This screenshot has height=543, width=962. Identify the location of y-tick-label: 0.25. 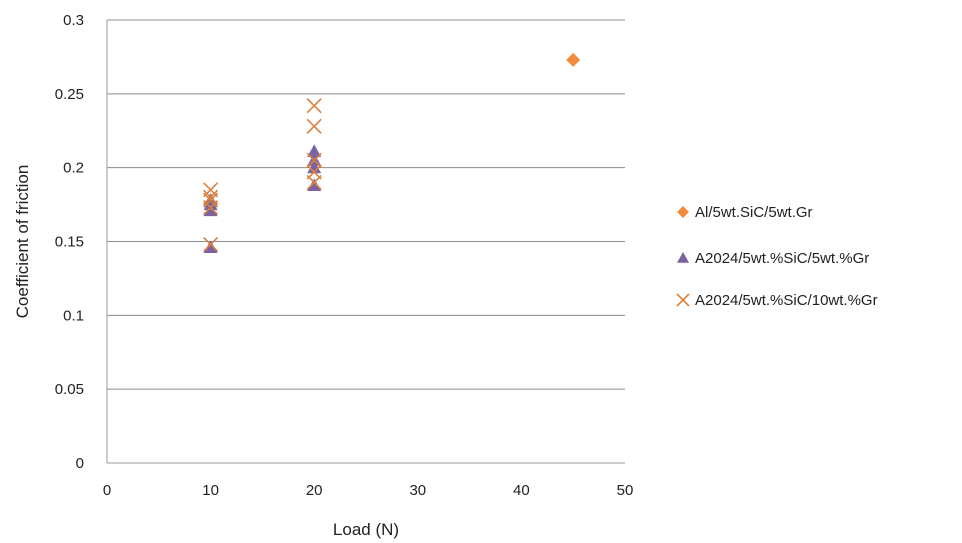
(69, 94).